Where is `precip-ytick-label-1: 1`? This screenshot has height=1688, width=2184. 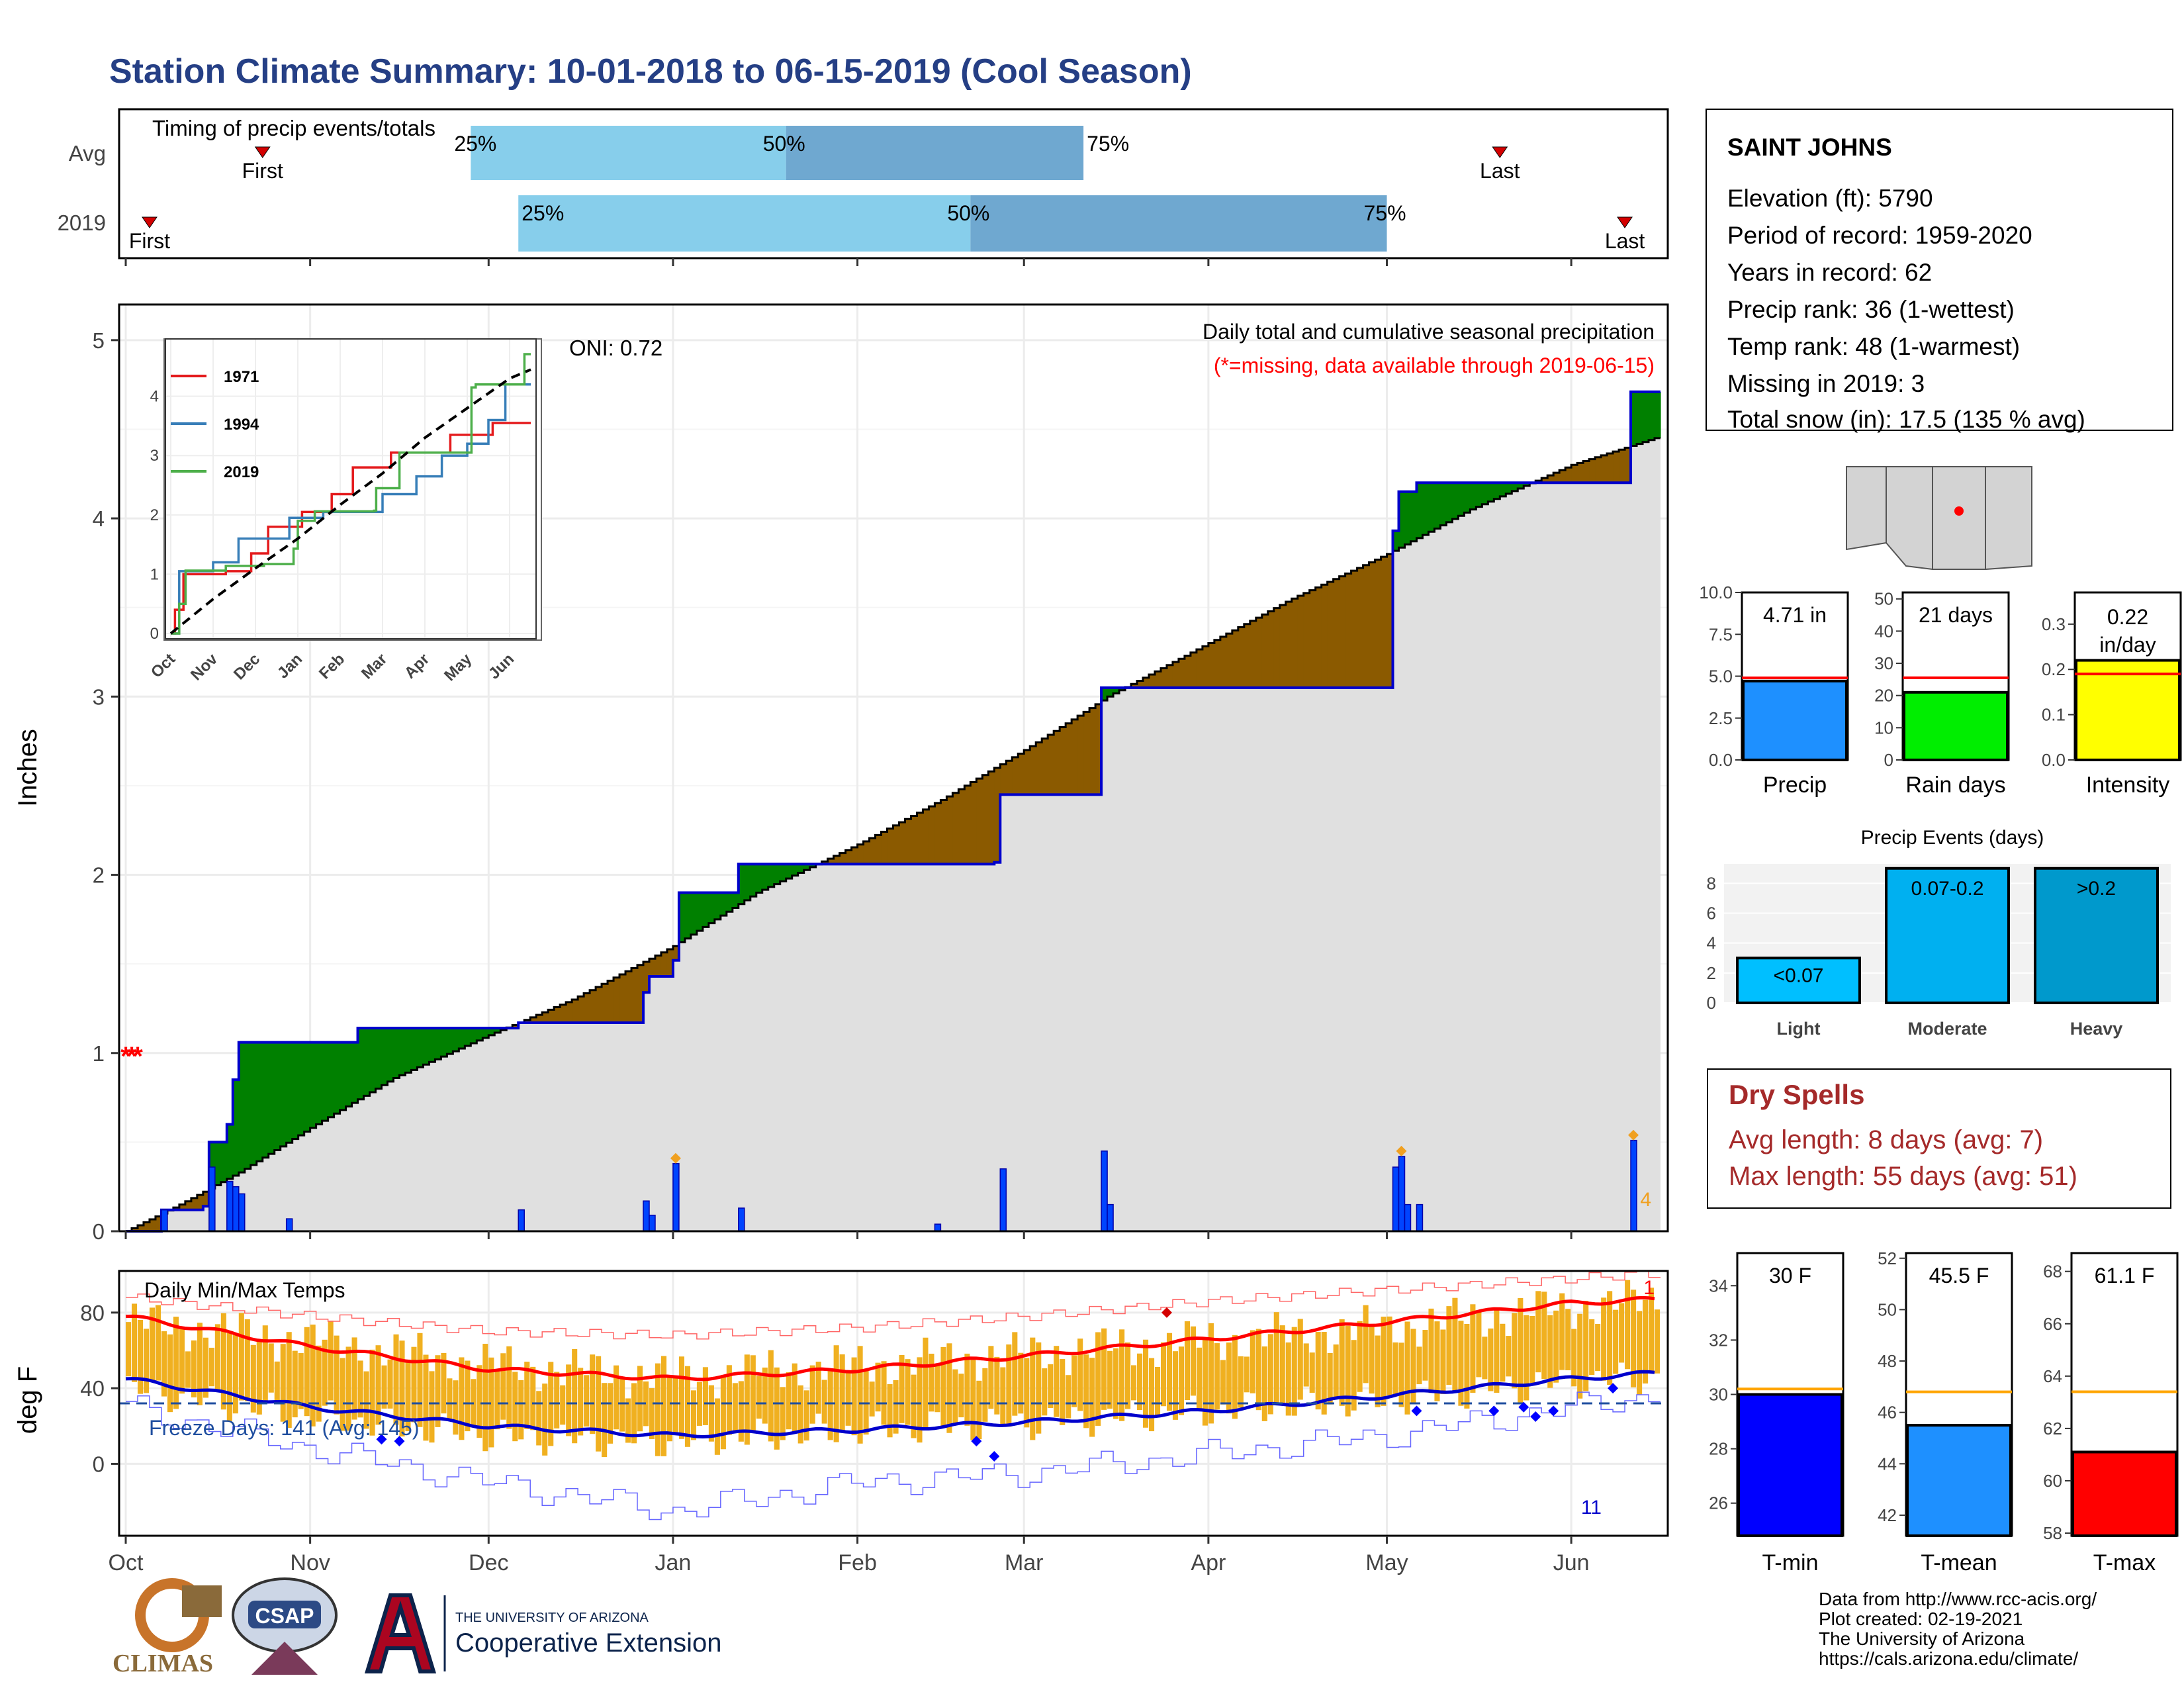
precip-ytick-label-1: 1 is located at coordinates (99, 1053).